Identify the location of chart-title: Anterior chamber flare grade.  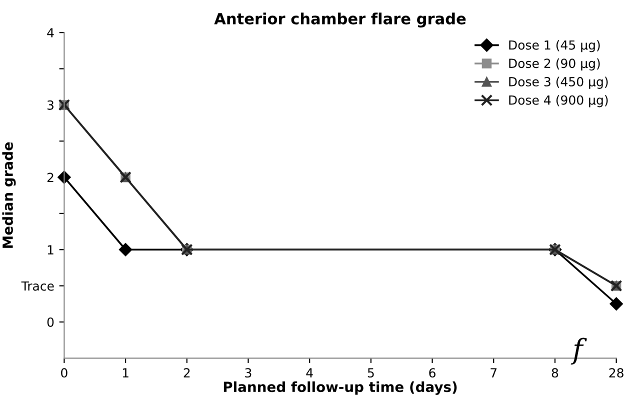
(340, 20).